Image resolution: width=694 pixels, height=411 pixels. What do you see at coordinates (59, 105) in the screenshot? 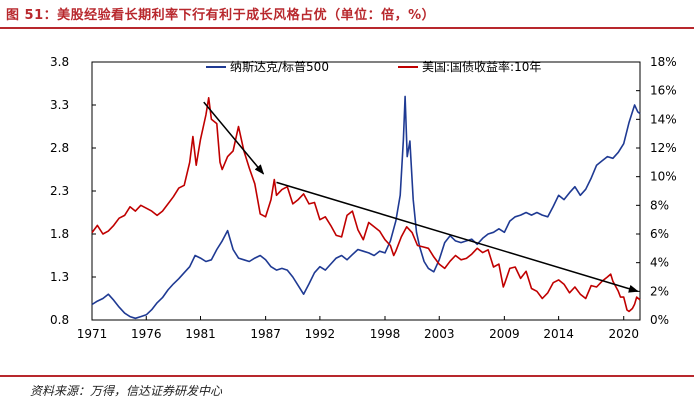
I see `y-left-tick-label: 3.3` at bounding box center [59, 105].